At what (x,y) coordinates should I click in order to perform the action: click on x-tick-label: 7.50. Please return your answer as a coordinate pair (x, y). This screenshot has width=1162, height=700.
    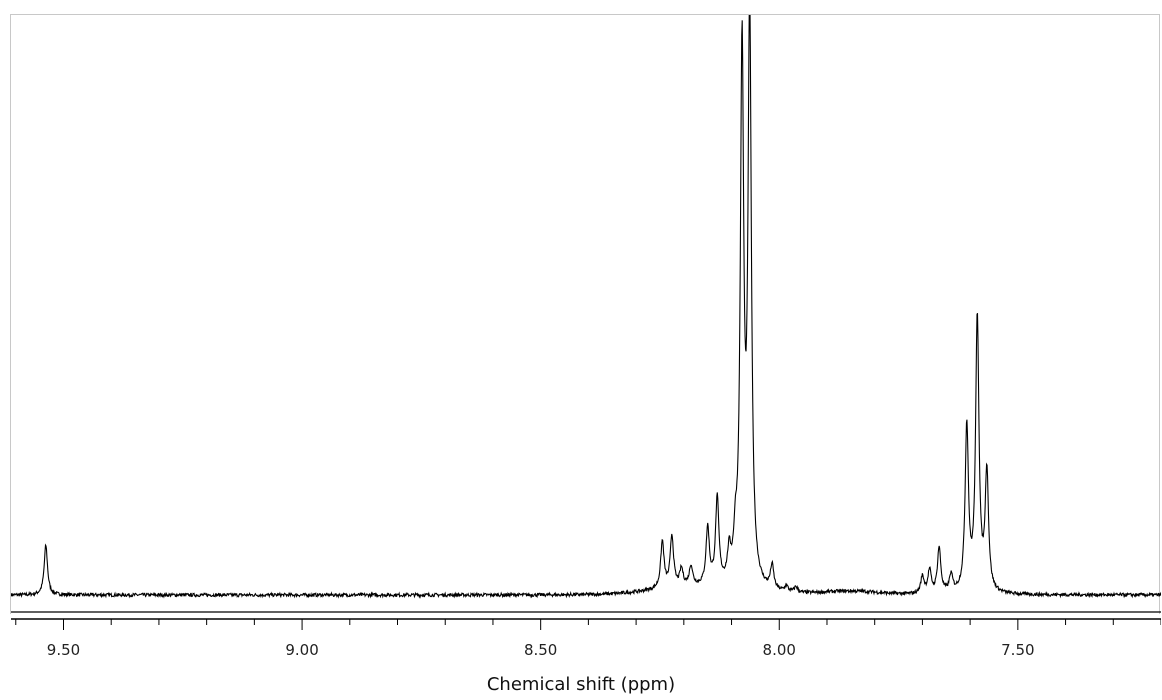
    Looking at the image, I should click on (1017, 650).